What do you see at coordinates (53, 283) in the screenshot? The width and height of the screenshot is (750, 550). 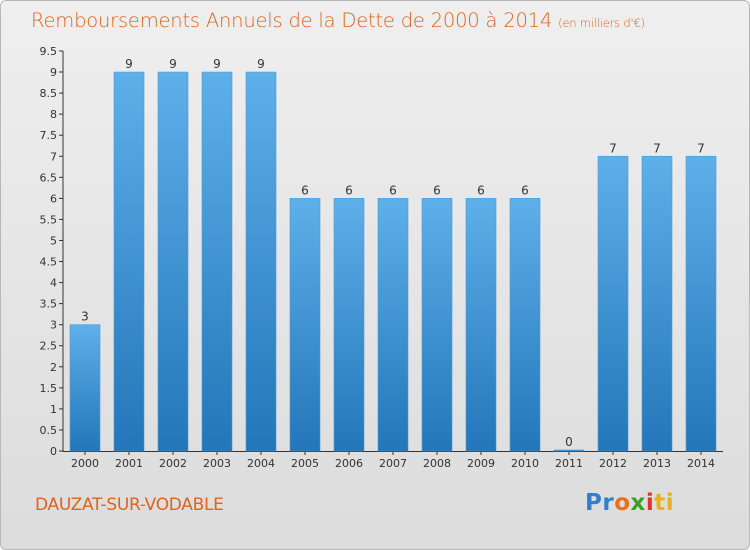 I see `y-tick-label: 4` at bounding box center [53, 283].